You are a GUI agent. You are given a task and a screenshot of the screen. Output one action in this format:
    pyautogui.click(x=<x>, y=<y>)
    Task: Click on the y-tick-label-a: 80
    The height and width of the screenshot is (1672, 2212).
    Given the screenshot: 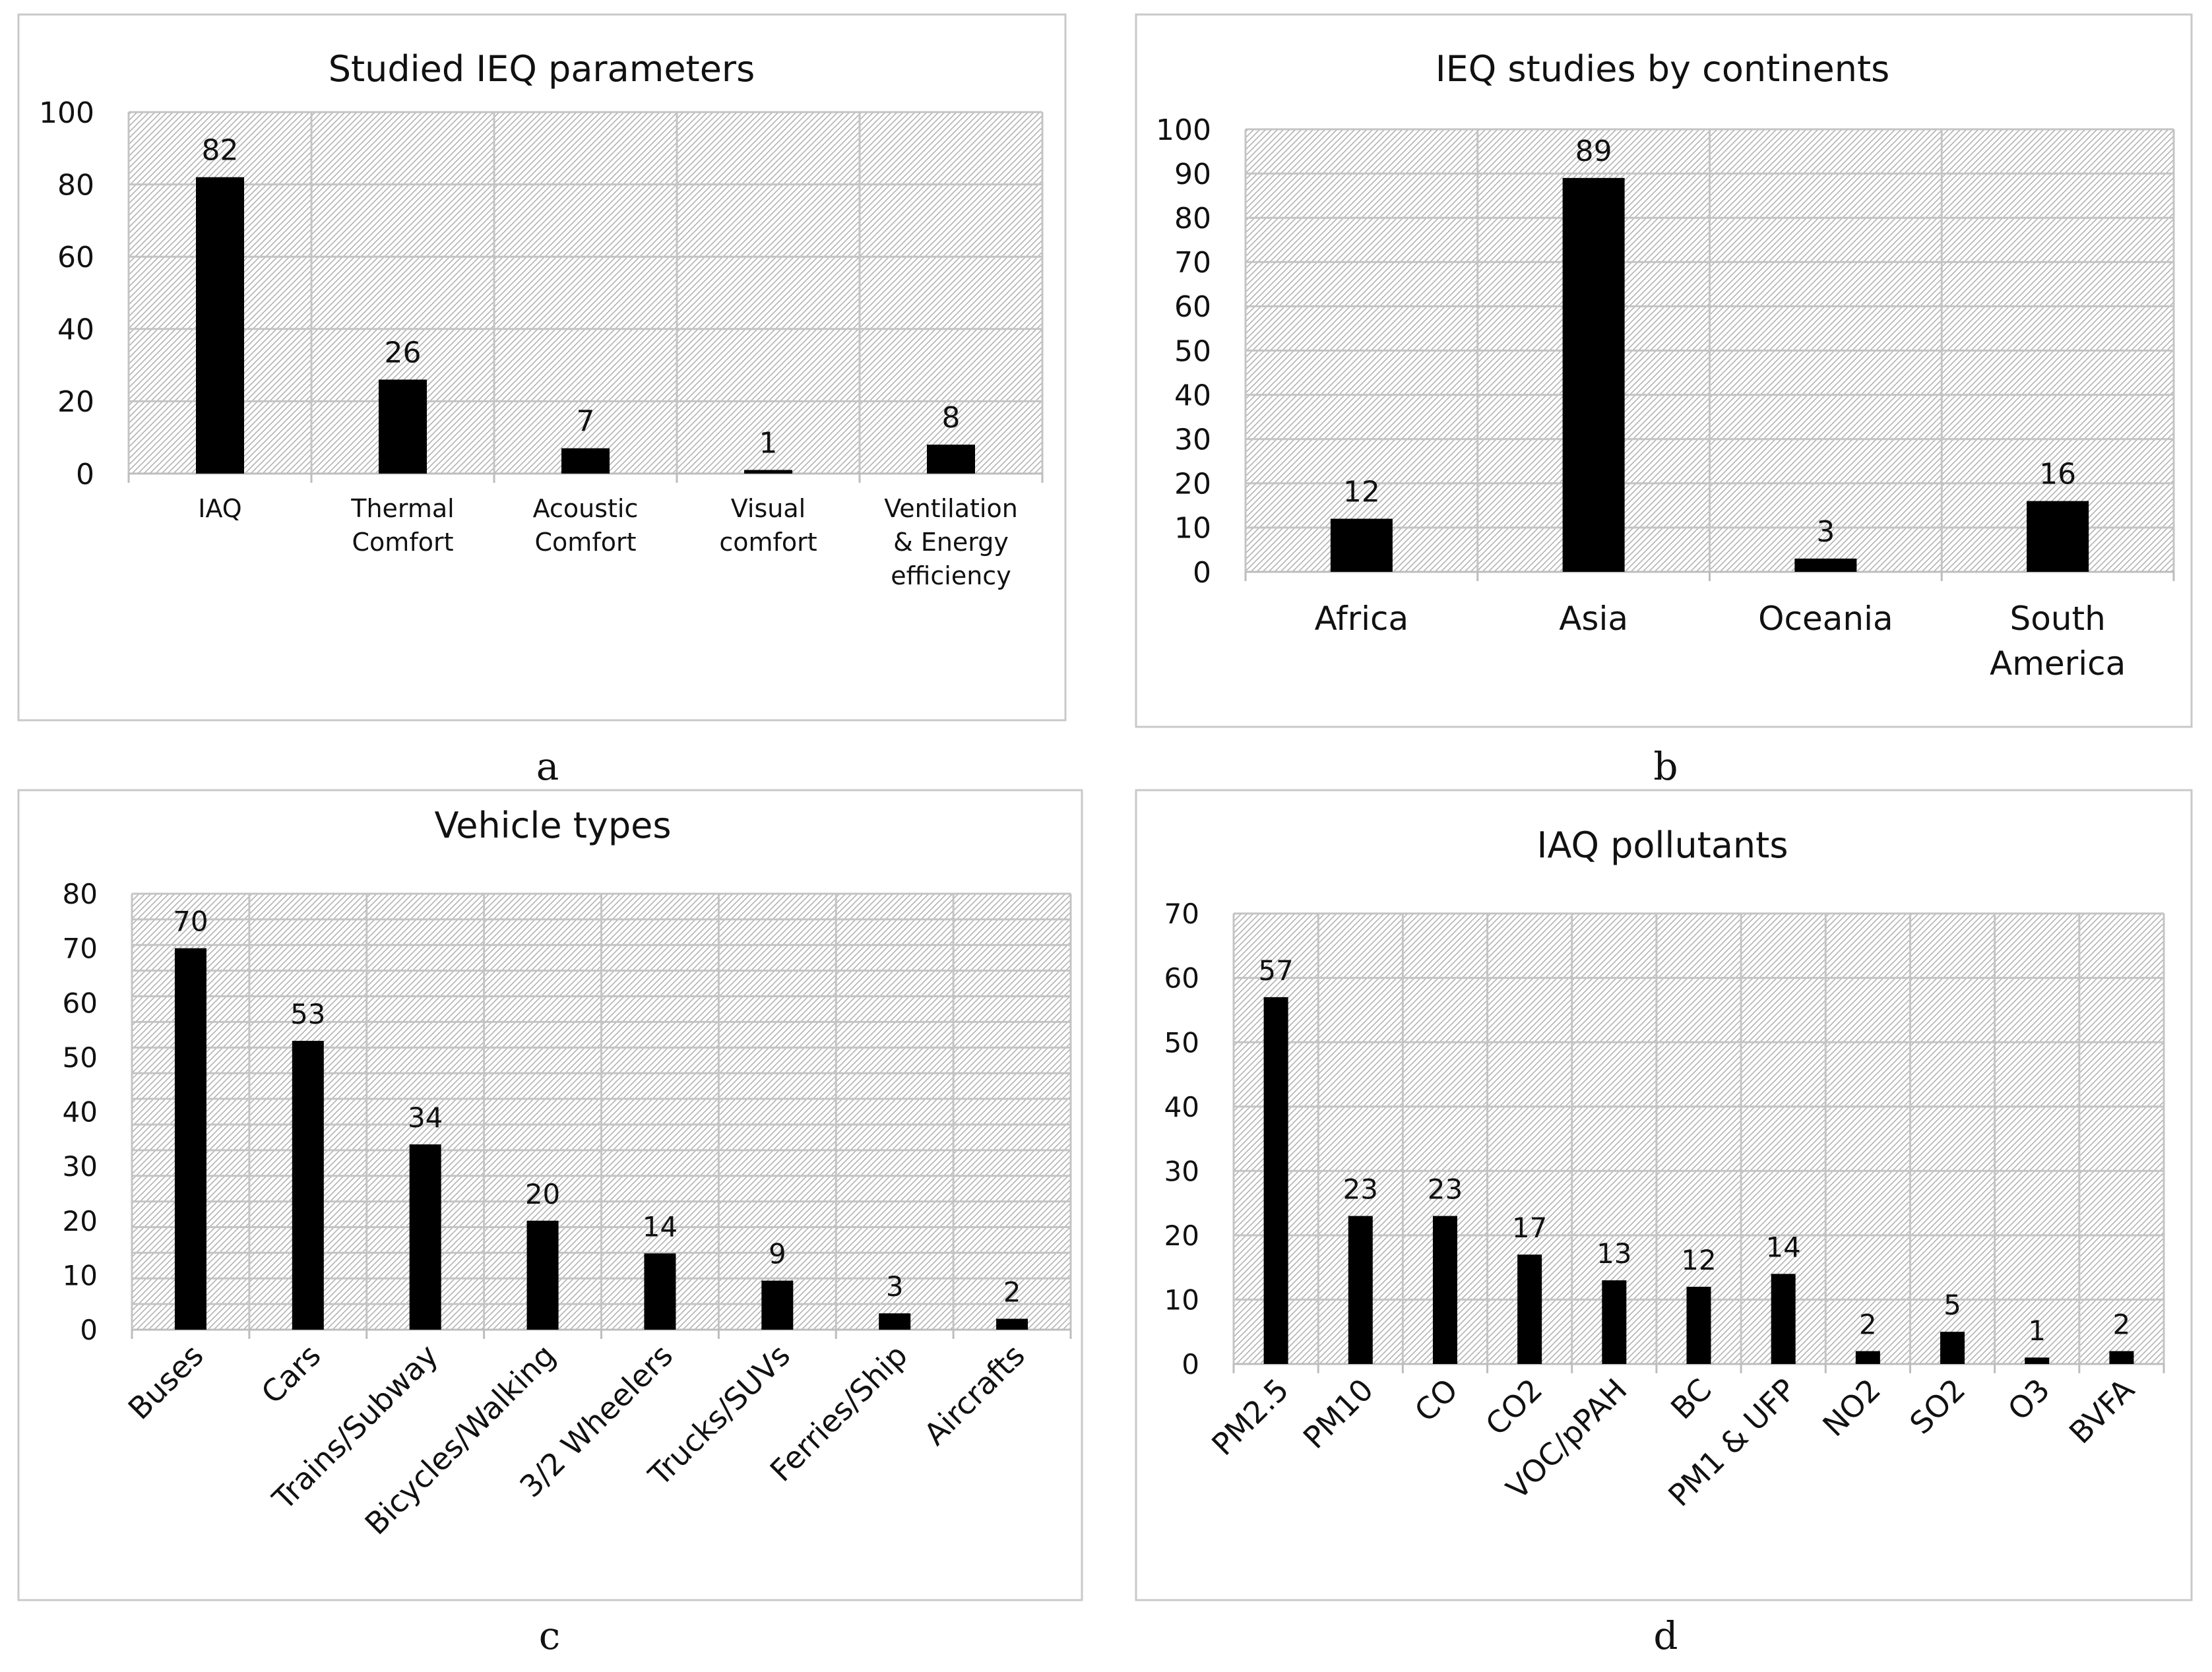 What is the action you would take?
    pyautogui.click(x=75, y=185)
    